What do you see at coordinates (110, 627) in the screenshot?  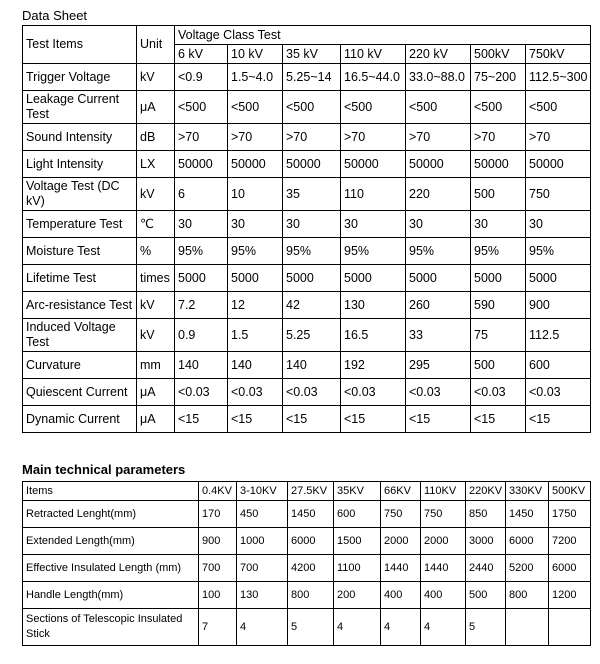 I see `table-cell: Sections of Telescopic Insulated Stick` at bounding box center [110, 627].